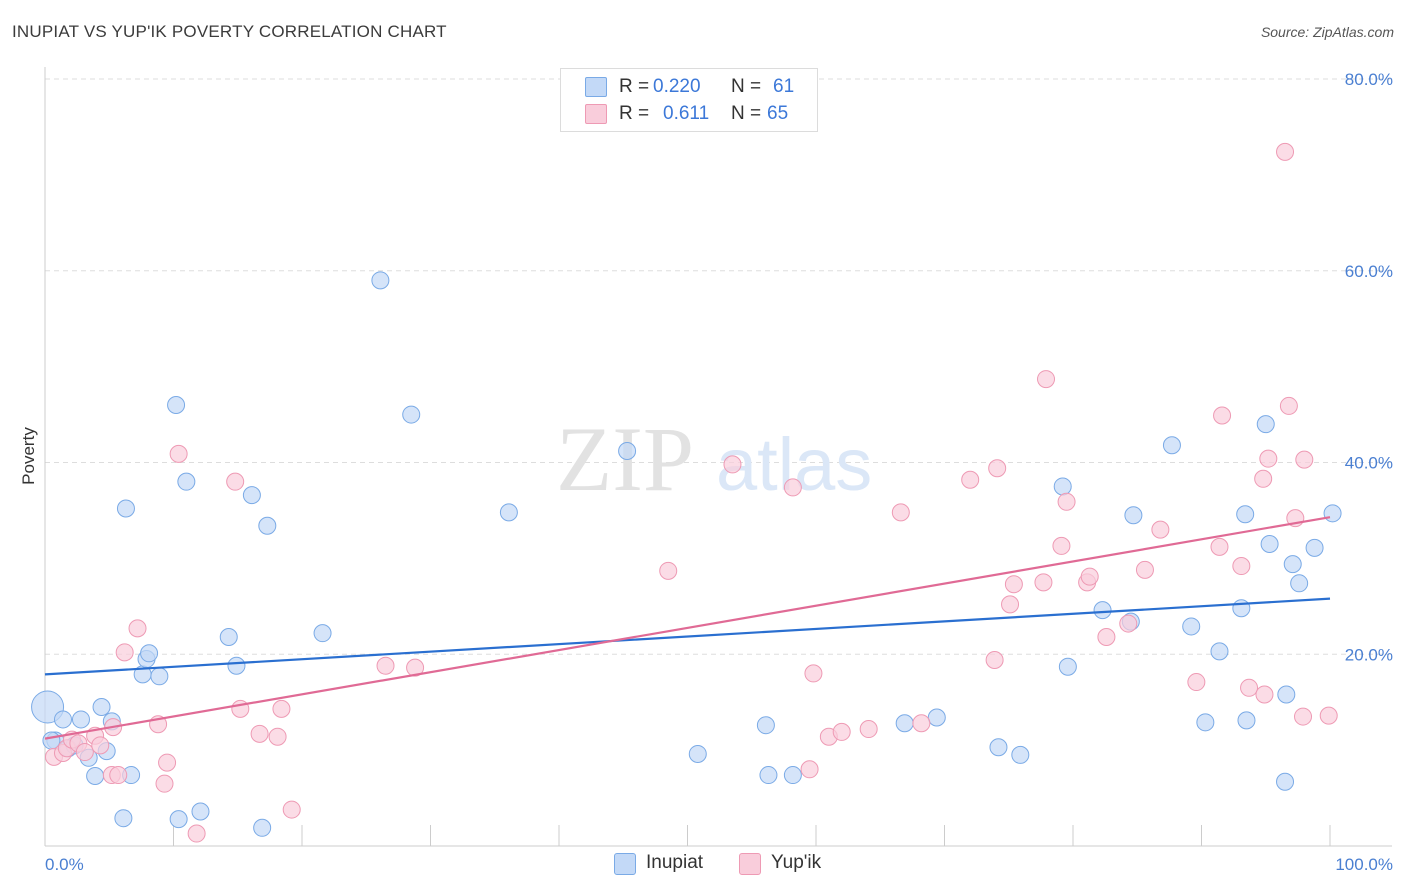  What do you see at coordinates (1369, 654) in the screenshot?
I see `y-tick-label: 20.0%` at bounding box center [1369, 654].